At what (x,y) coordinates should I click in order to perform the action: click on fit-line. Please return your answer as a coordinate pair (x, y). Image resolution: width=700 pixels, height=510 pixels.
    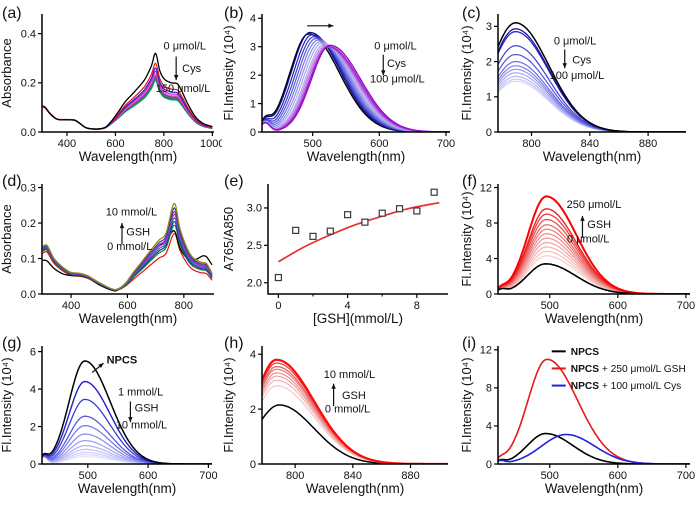
    Looking at the image, I should click on (358, 232).